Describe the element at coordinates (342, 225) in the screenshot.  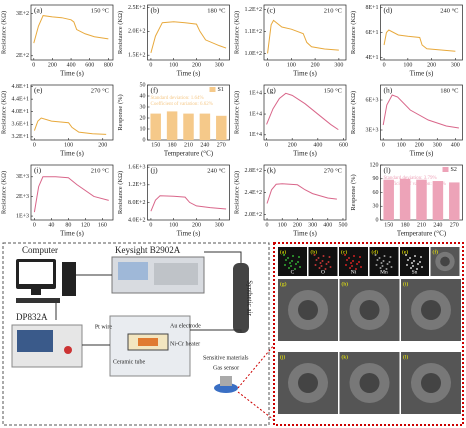
I see `x-tick-label: 500` at that location.